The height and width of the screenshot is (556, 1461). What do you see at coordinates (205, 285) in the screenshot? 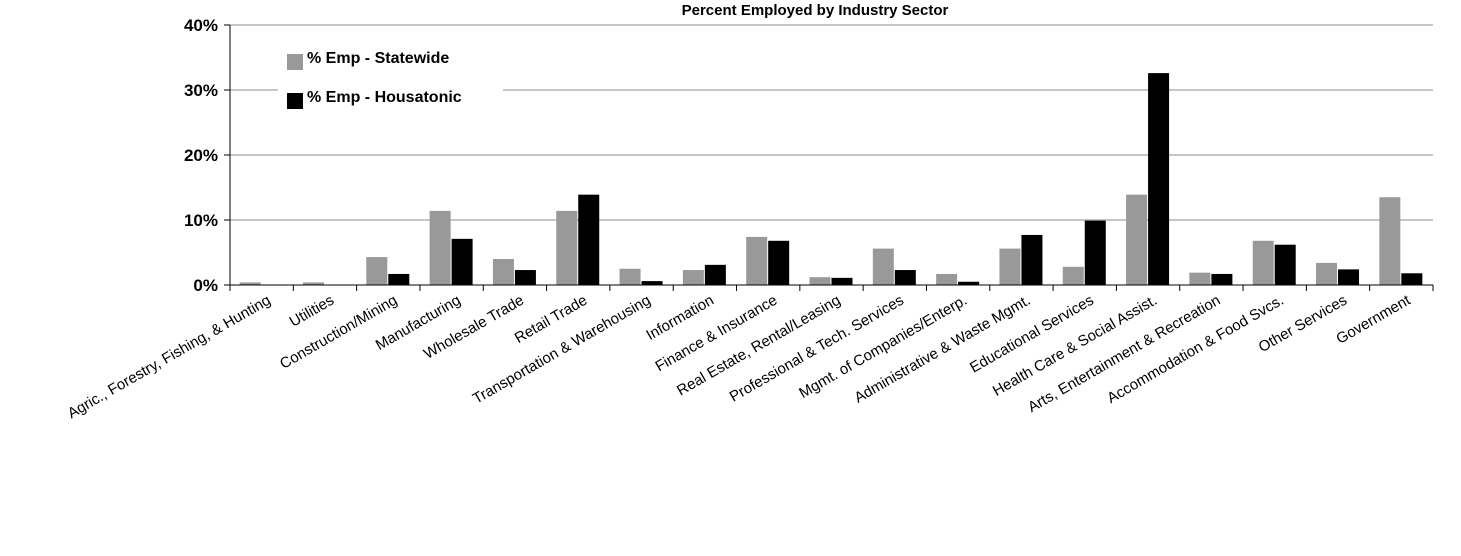
I see `y-tick-label: 0%` at bounding box center [205, 285].